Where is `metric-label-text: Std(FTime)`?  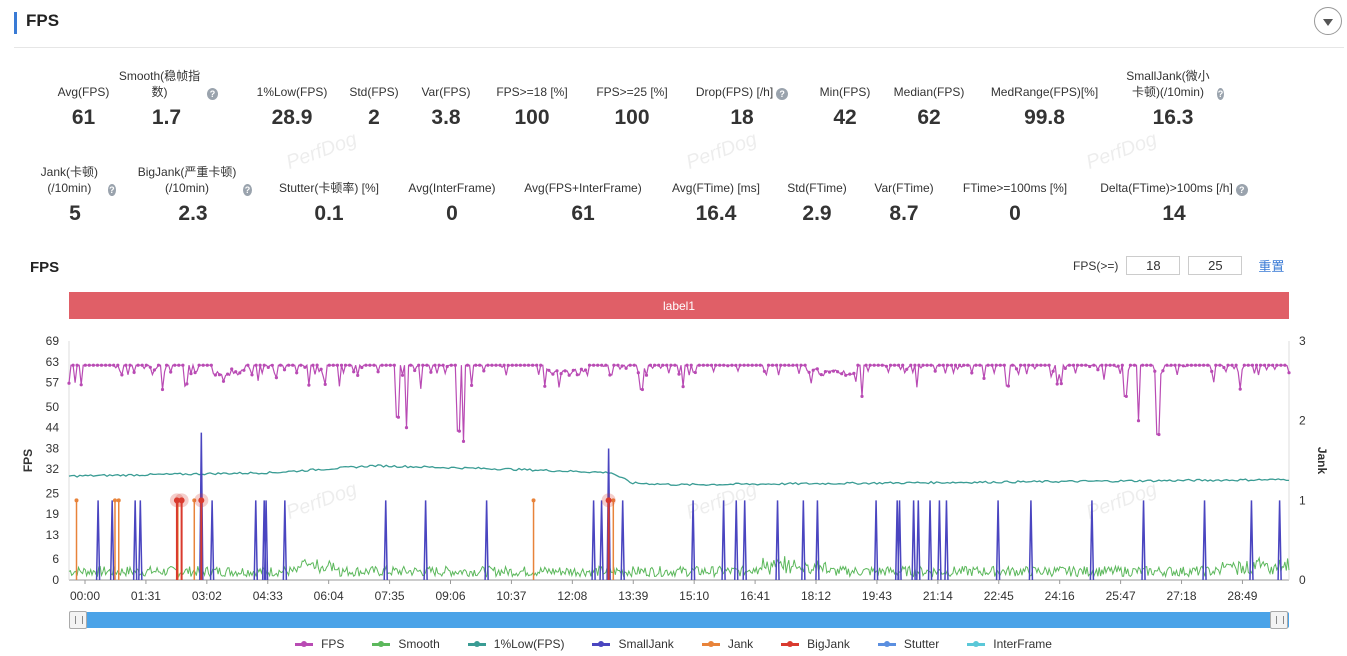
metric-label-text: Std(FTime) is located at coordinates (817, 188).